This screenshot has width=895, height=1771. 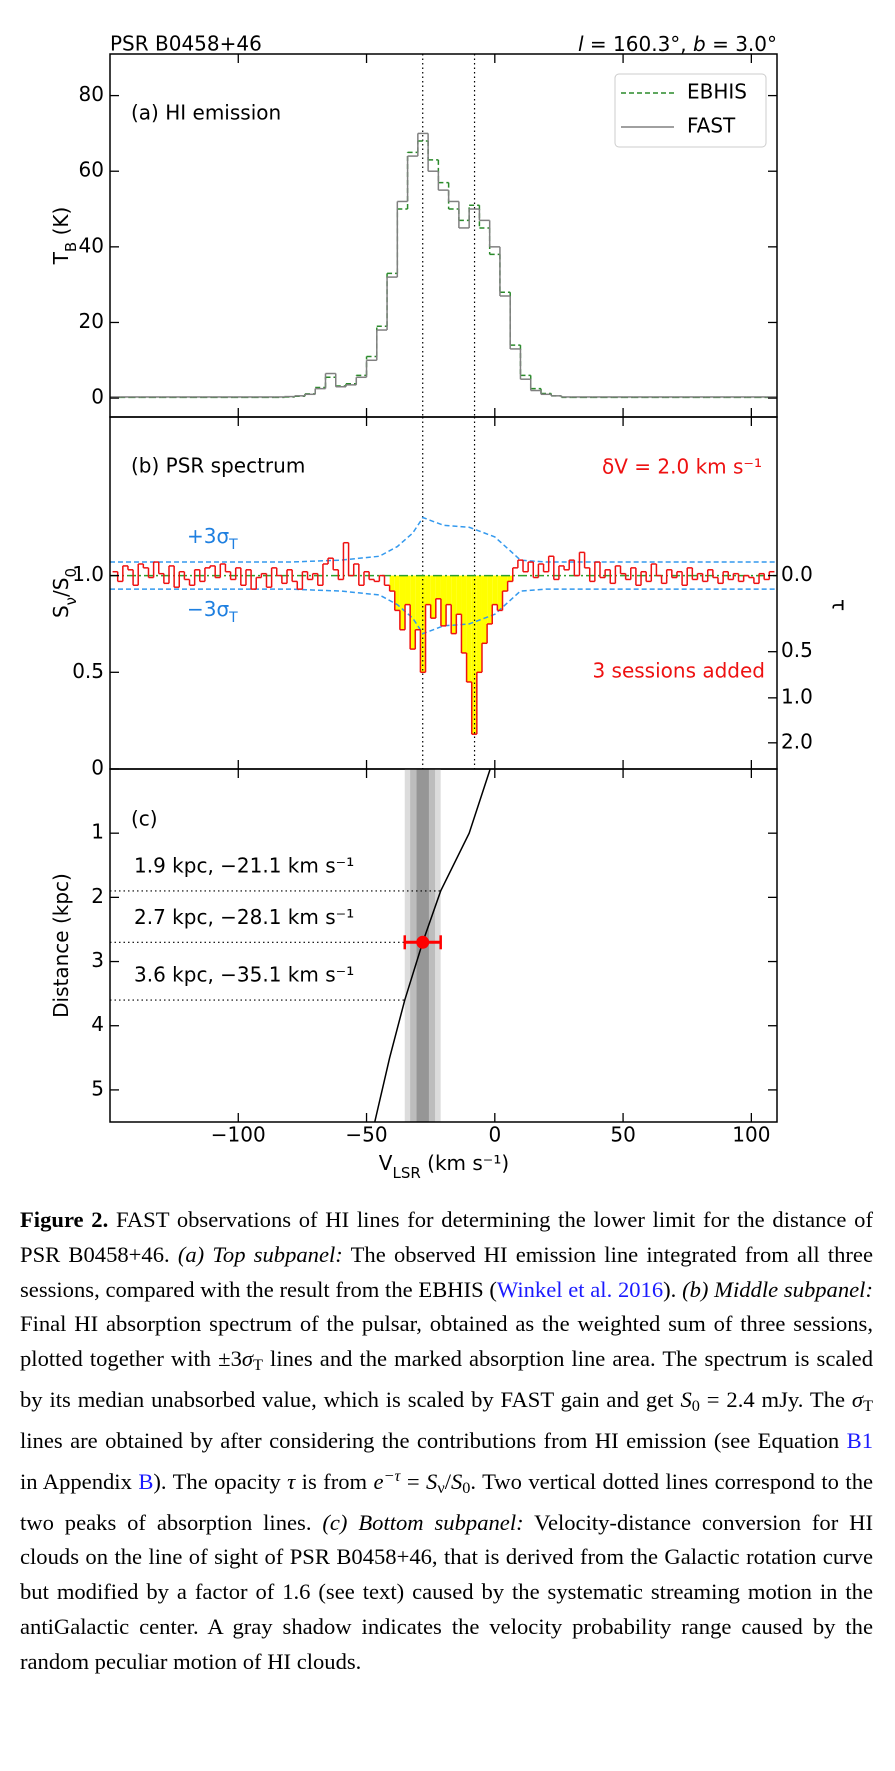 I want to click on header-left: PSR B0458+46, so click(x=186, y=44).